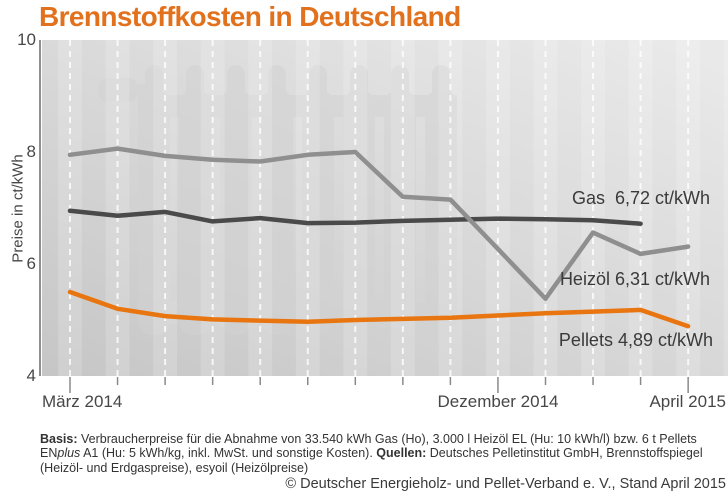  I want to click on x-tick-label-dezember-2014: Dezember 2014, so click(498, 401).